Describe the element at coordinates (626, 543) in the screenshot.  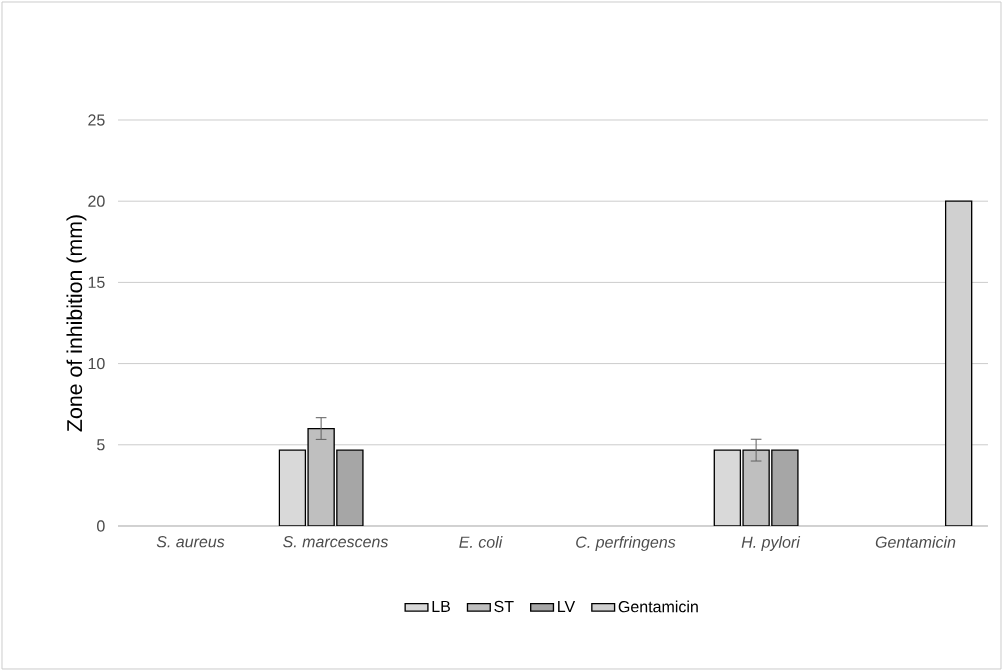
I see `x-tick-label: C. perfringens` at that location.